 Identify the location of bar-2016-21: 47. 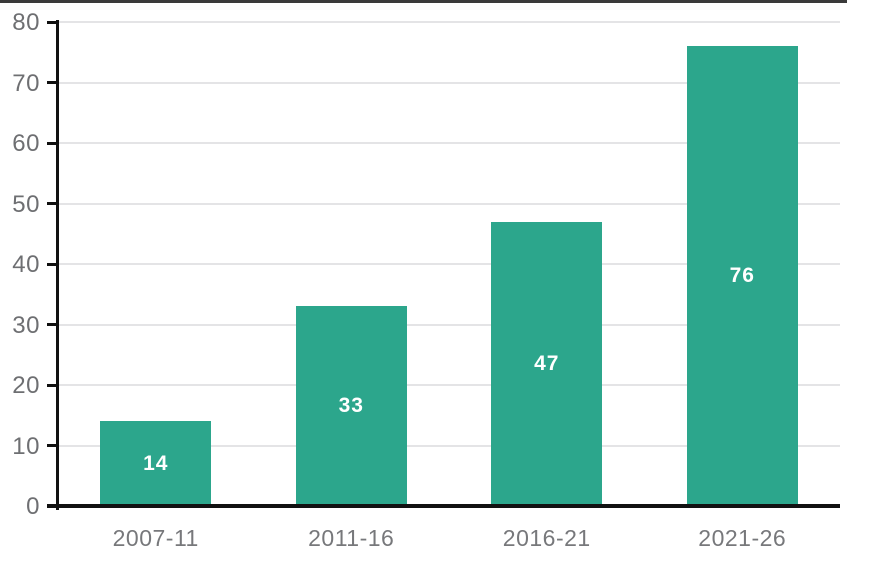
(547, 363).